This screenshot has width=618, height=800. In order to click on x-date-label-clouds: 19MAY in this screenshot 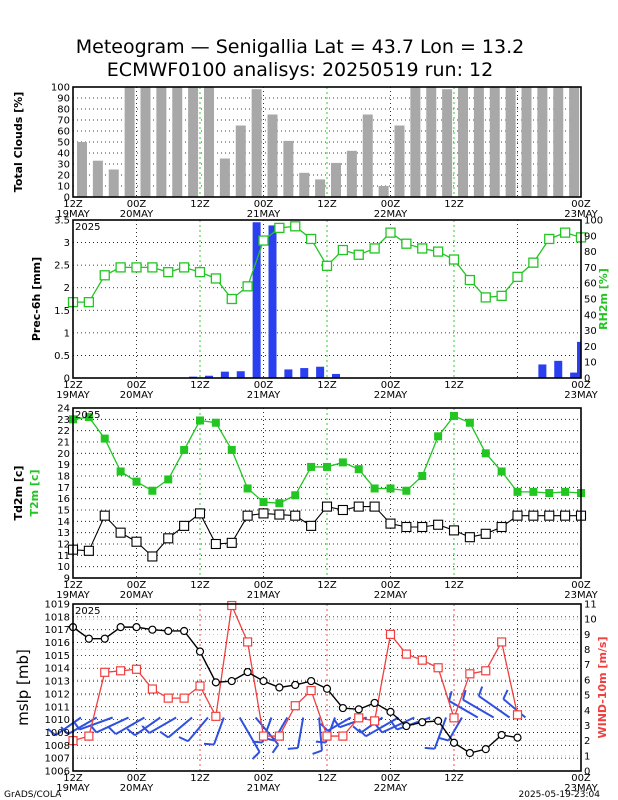, I will do `click(73, 214)`.